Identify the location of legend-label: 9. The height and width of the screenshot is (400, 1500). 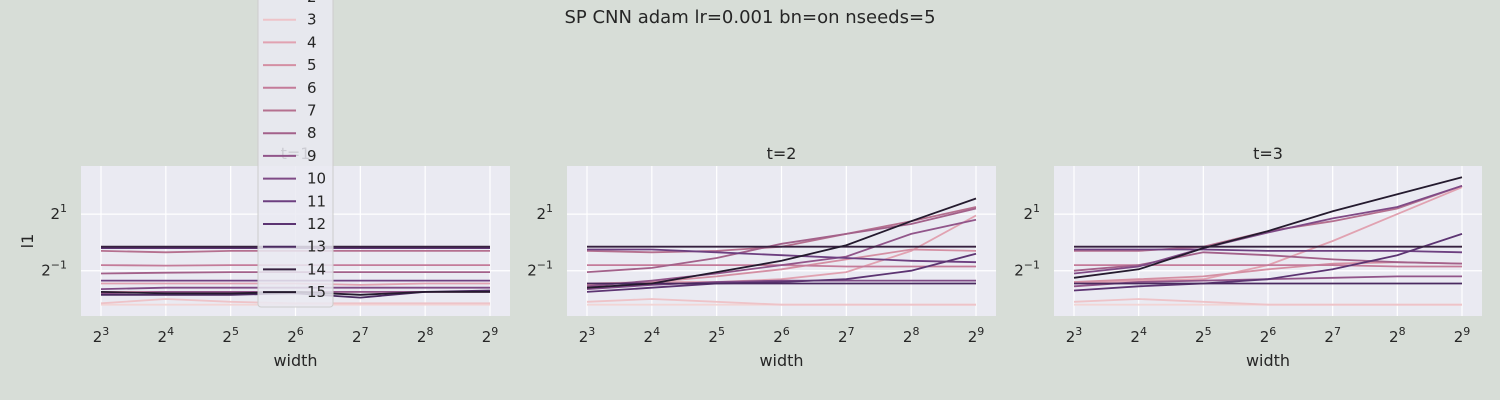
(312, 156).